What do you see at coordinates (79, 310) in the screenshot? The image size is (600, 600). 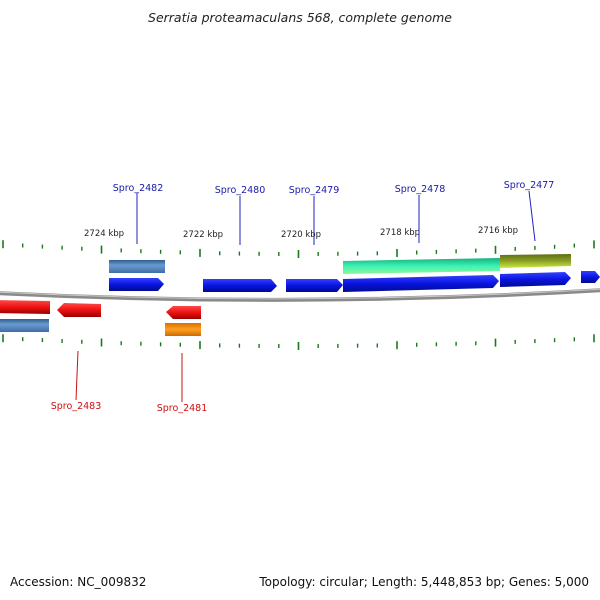 I see `gene-spro-2483-arrow` at bounding box center [79, 310].